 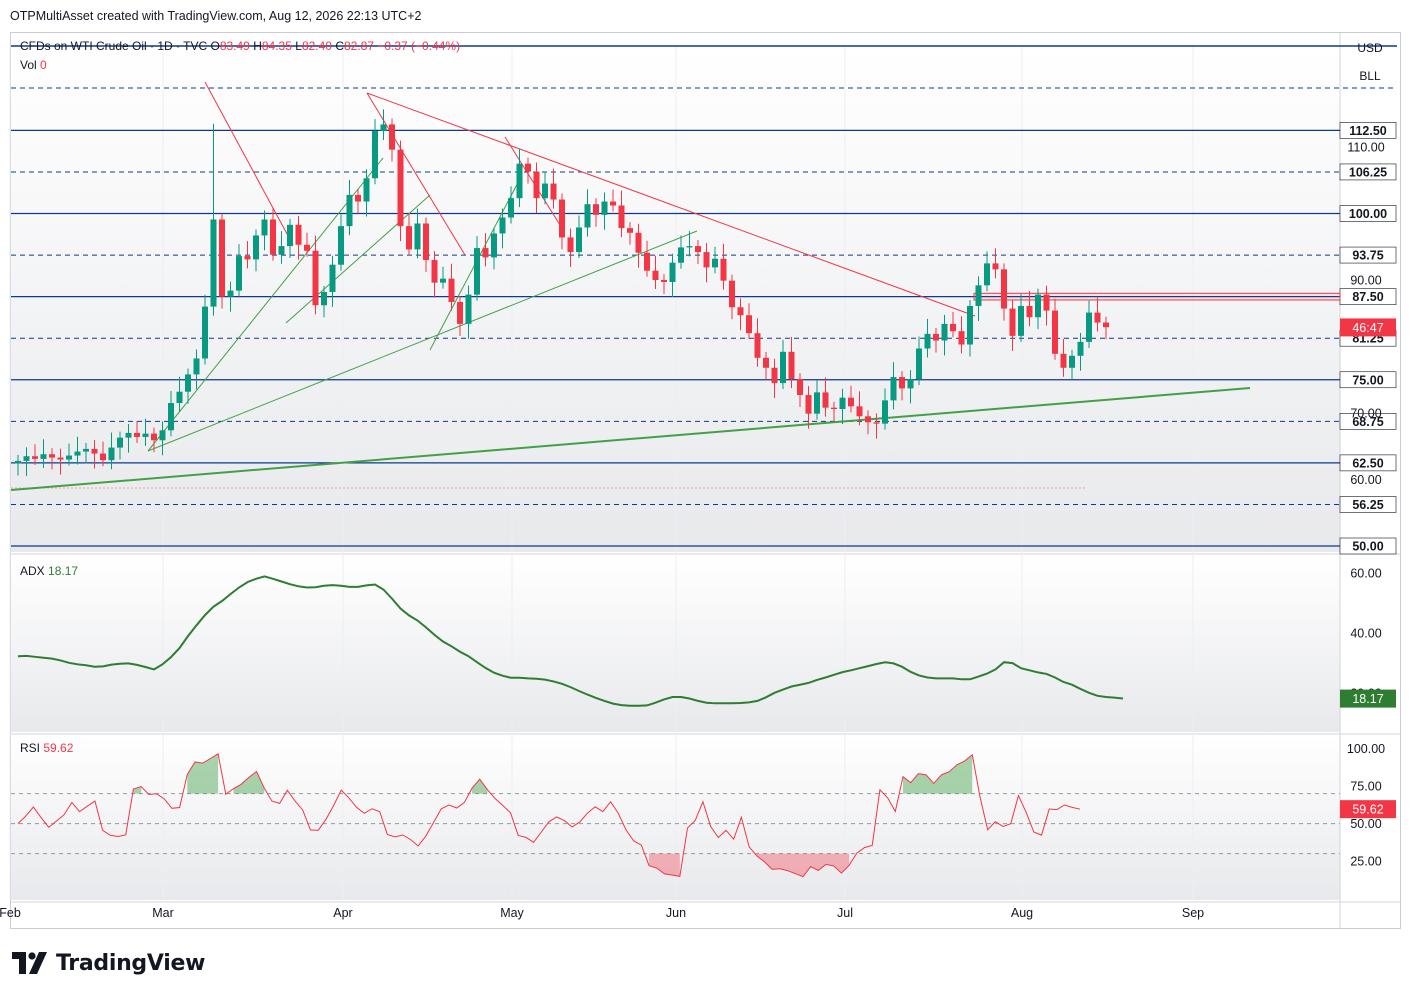 I want to click on rsi-value: 59.62, so click(x=58, y=748).